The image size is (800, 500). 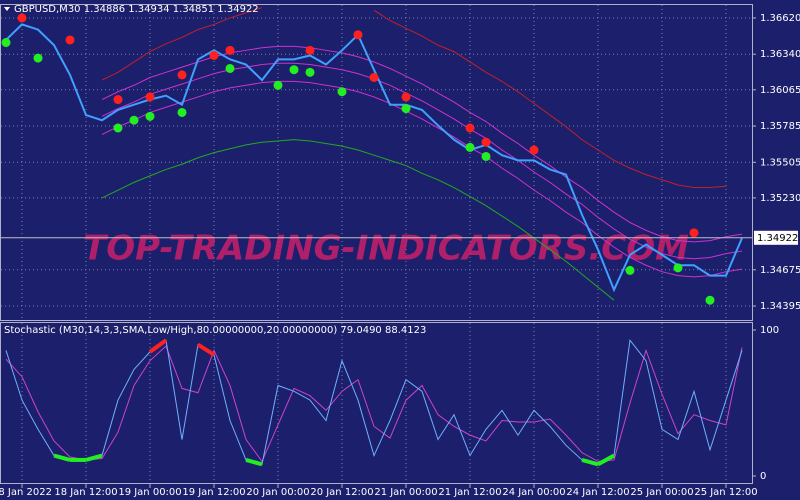 What do you see at coordinates (780, 18) in the screenshot?
I see `y-tick-label: 1.36620` at bounding box center [780, 18].